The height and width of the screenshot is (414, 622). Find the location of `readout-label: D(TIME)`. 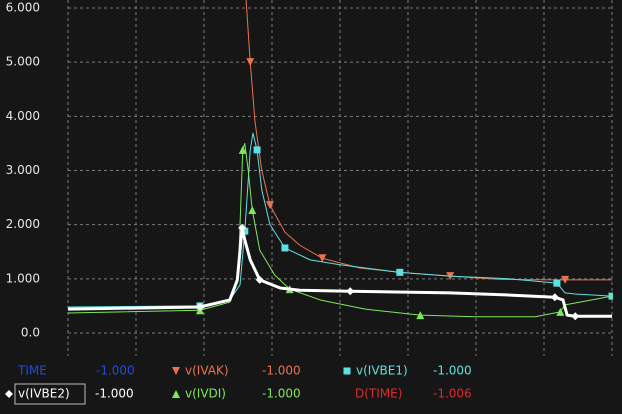

readout-label: D(TIME) is located at coordinates (378, 394).